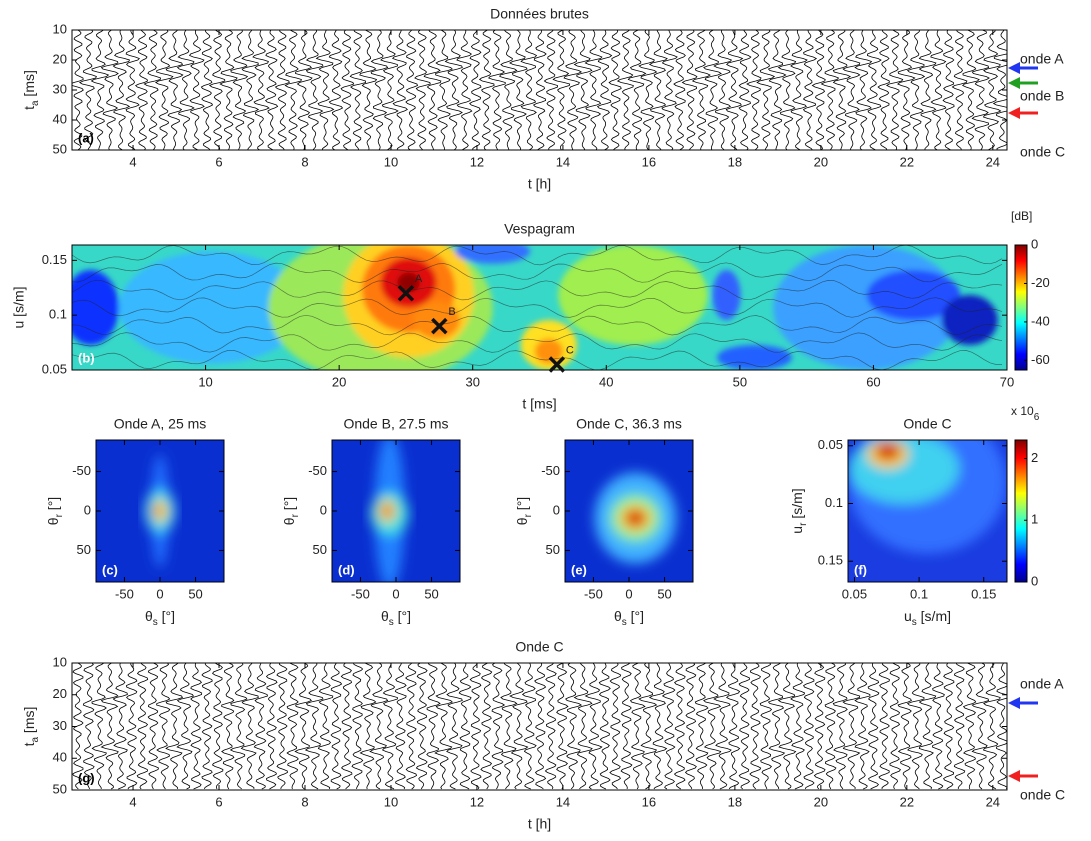  What do you see at coordinates (391, 801) in the screenshot?
I see `x-tick-label: 10` at bounding box center [391, 801].